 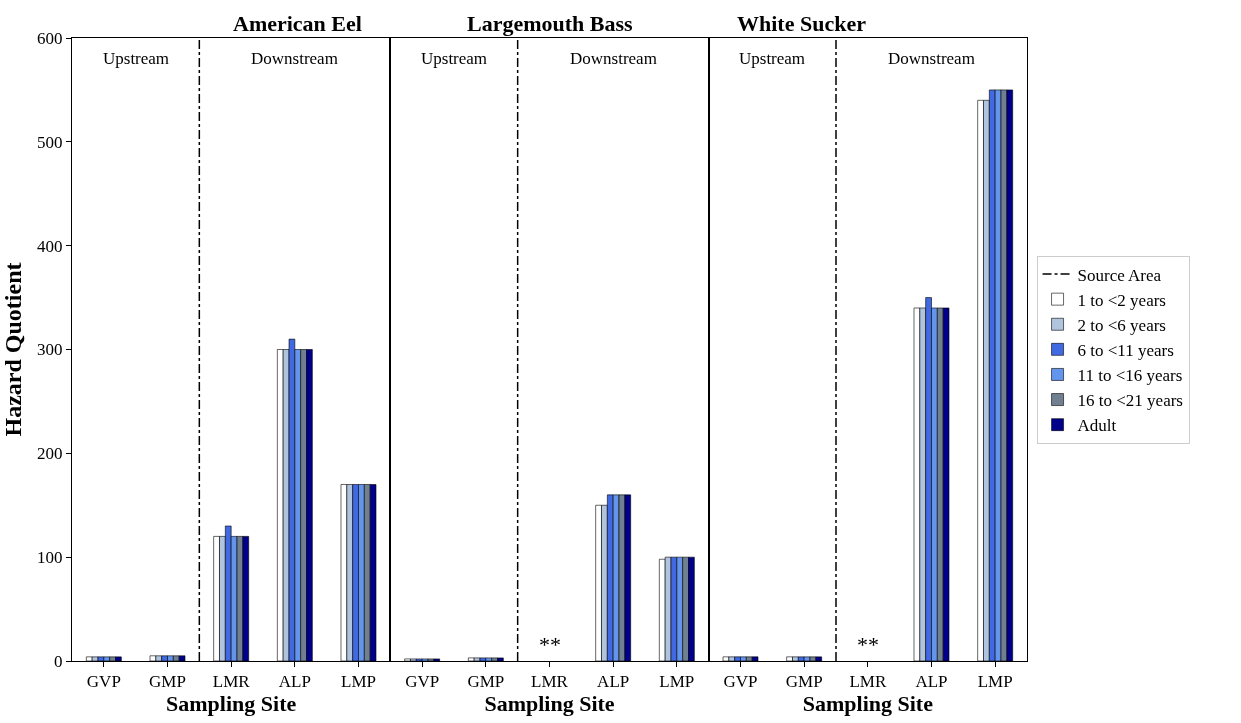 I want to click on y-axis-title: Hazard Quotient, so click(x=13, y=349).